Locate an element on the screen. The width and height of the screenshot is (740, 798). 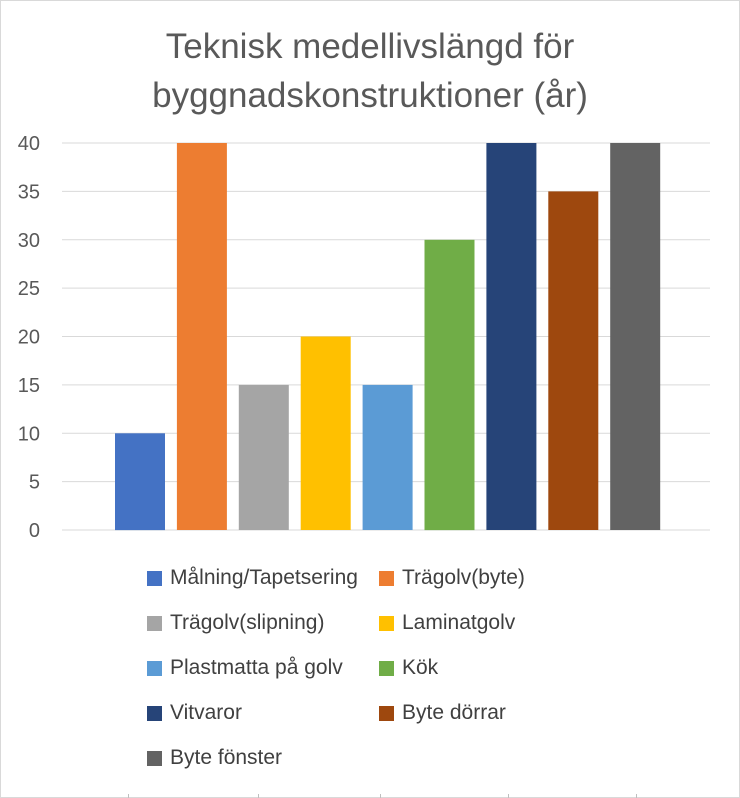
bottom-edge-ticks is located at coordinates (370, 796).